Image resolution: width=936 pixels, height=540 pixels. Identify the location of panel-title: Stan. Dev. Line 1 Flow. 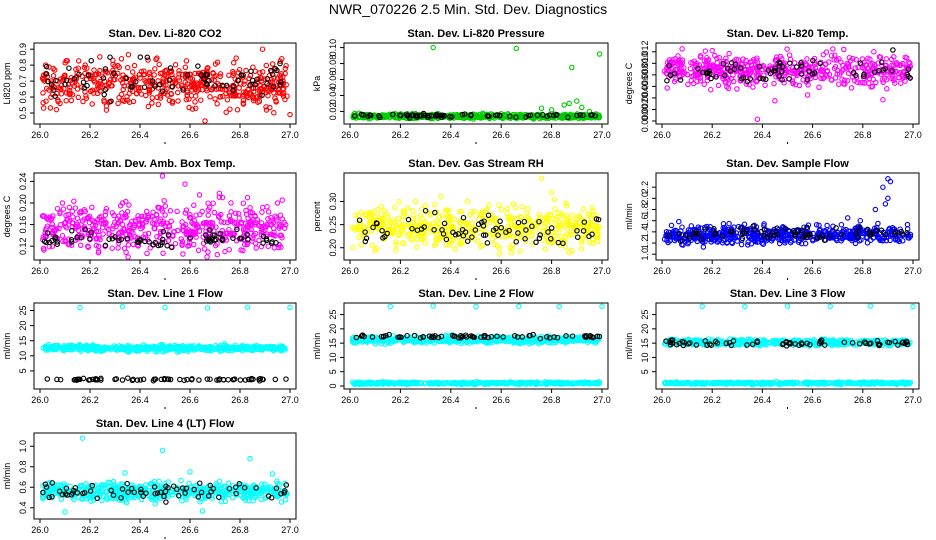
(165, 294).